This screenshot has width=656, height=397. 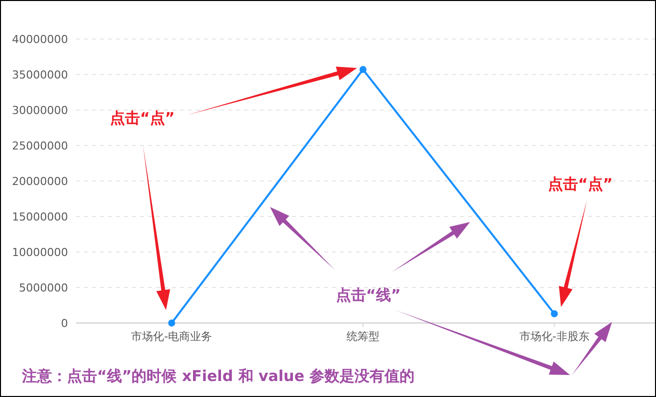 I want to click on x-tick-label: 统筹型, so click(x=363, y=336).